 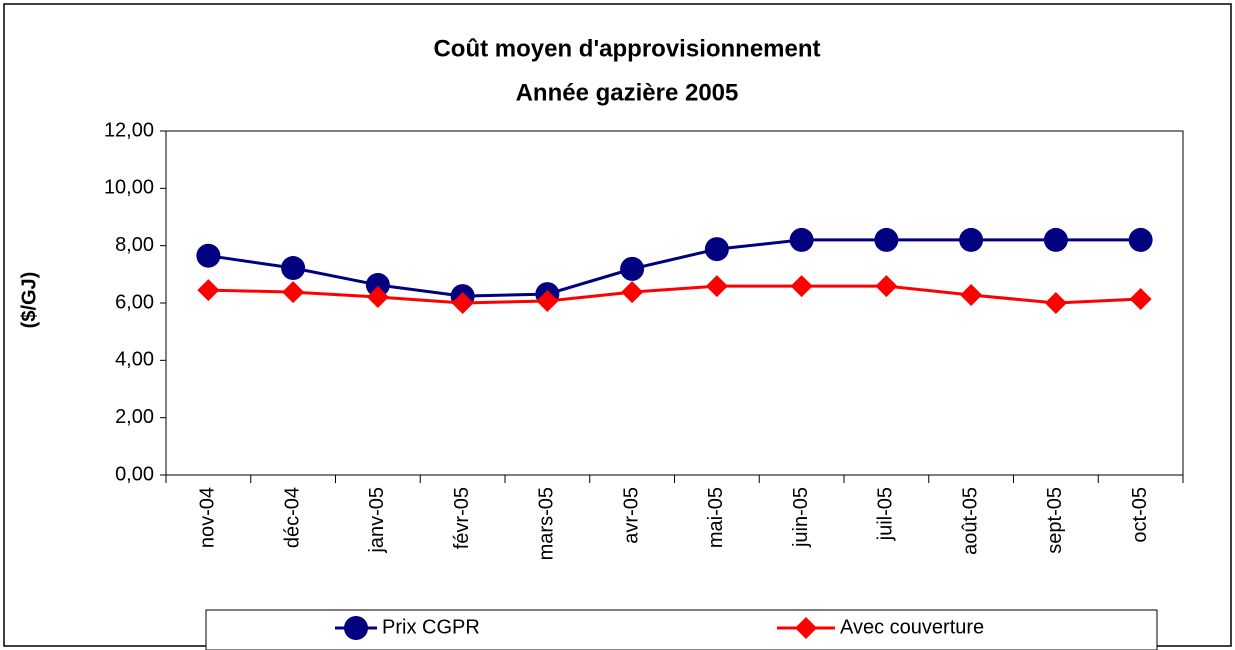 I want to click on x-tick-label: janv-05, so click(x=377, y=520).